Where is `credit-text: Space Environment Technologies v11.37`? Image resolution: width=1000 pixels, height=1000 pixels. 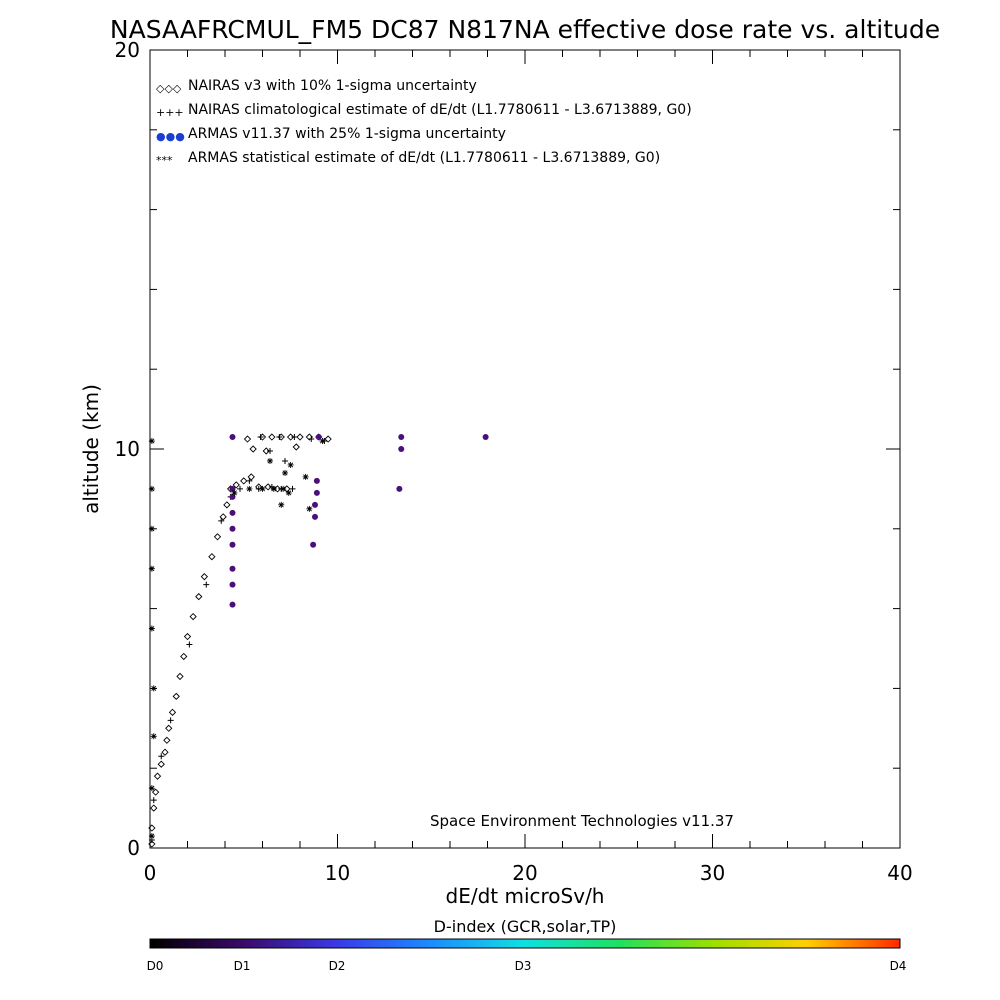 credit-text: Space Environment Technologies v11.37 is located at coordinates (582, 821).